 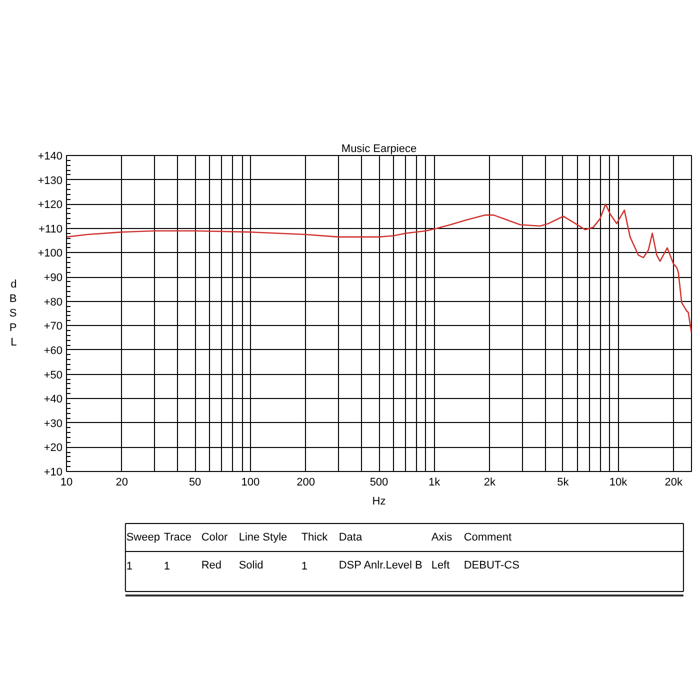 What do you see at coordinates (211, 566) in the screenshot?
I see `text: Red` at bounding box center [211, 566].